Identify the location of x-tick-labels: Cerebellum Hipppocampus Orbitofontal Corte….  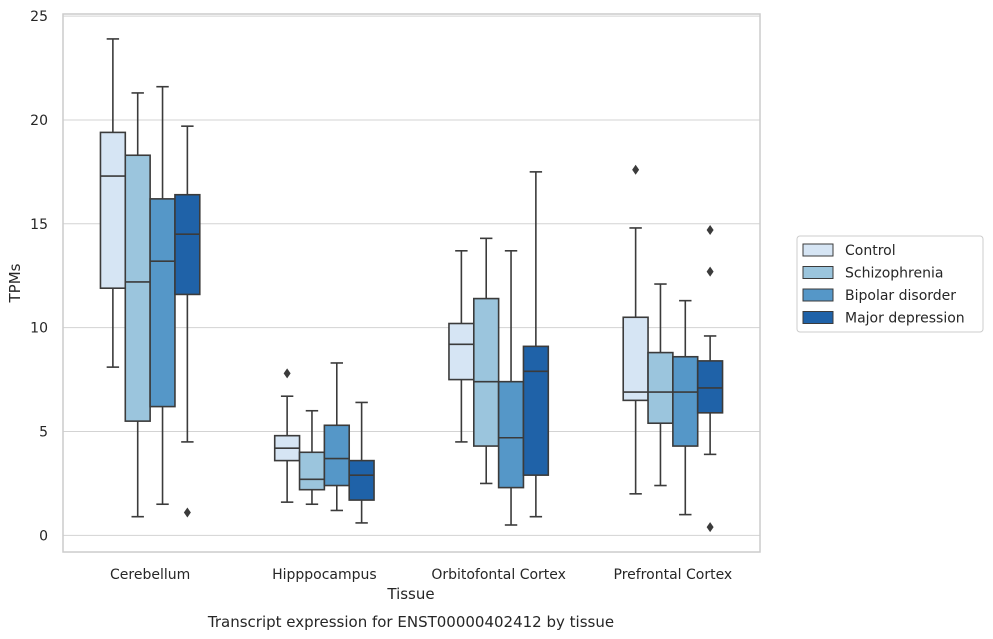
(421, 575).